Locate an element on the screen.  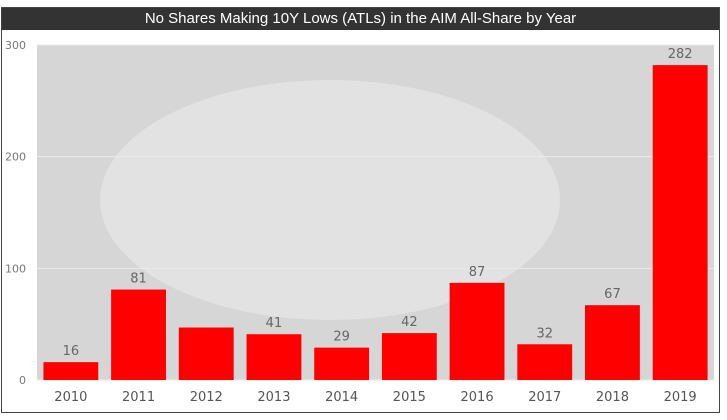
data-label: 41 is located at coordinates (274, 323).